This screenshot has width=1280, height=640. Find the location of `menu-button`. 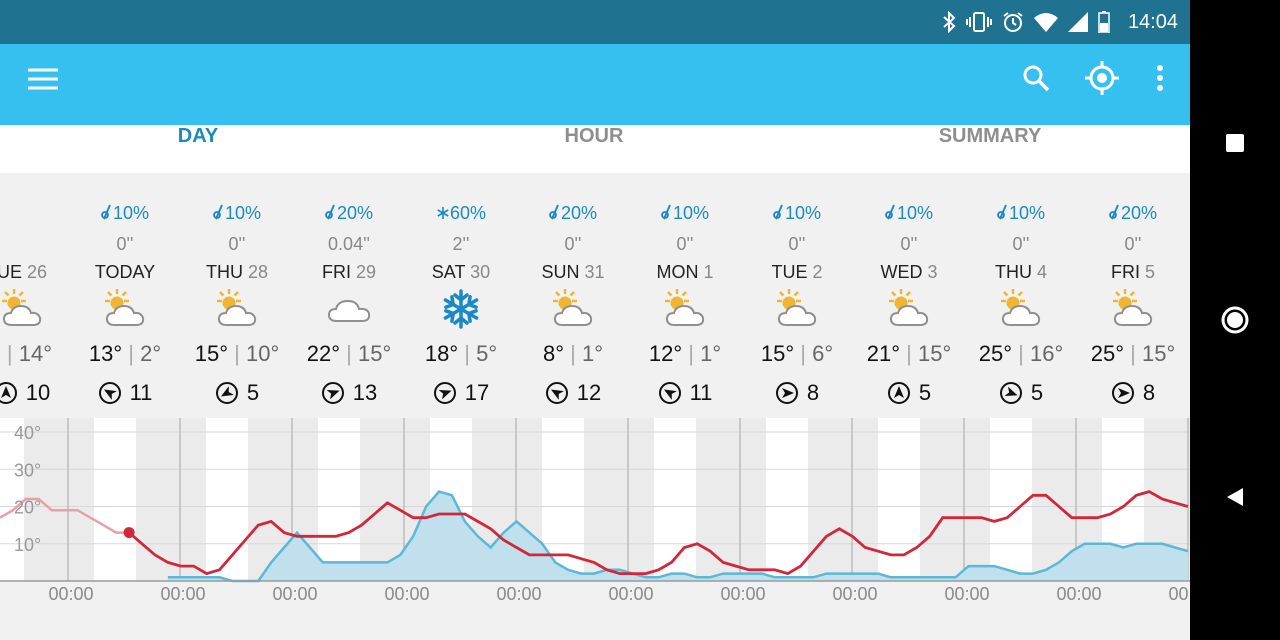

menu-button is located at coordinates (43, 79).